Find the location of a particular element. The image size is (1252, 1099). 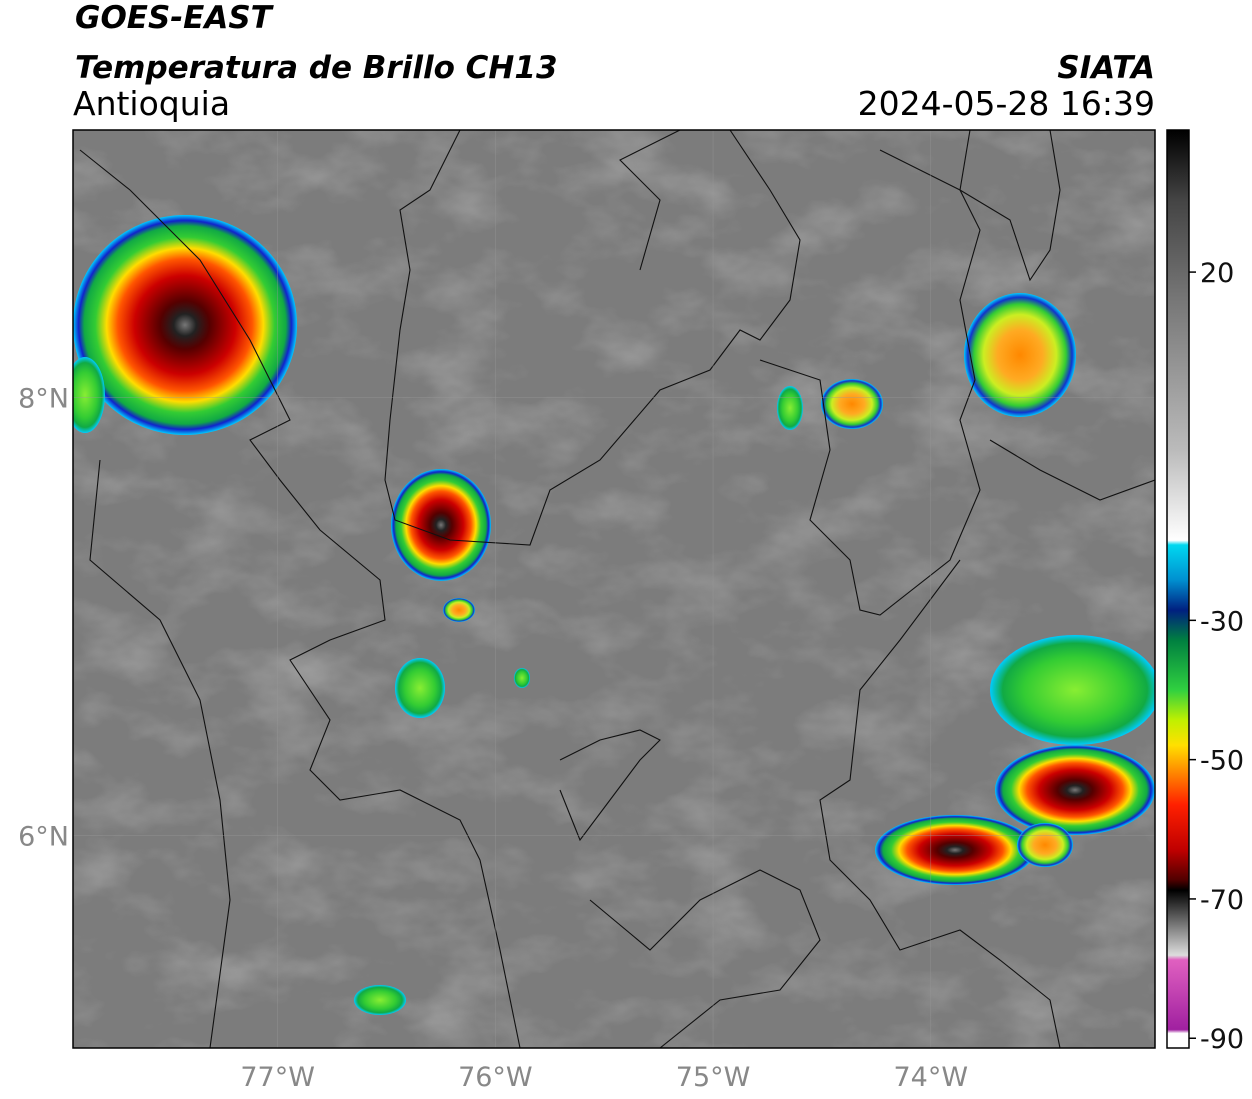

lat-tick-label: 8°N is located at coordinates (43, 398).